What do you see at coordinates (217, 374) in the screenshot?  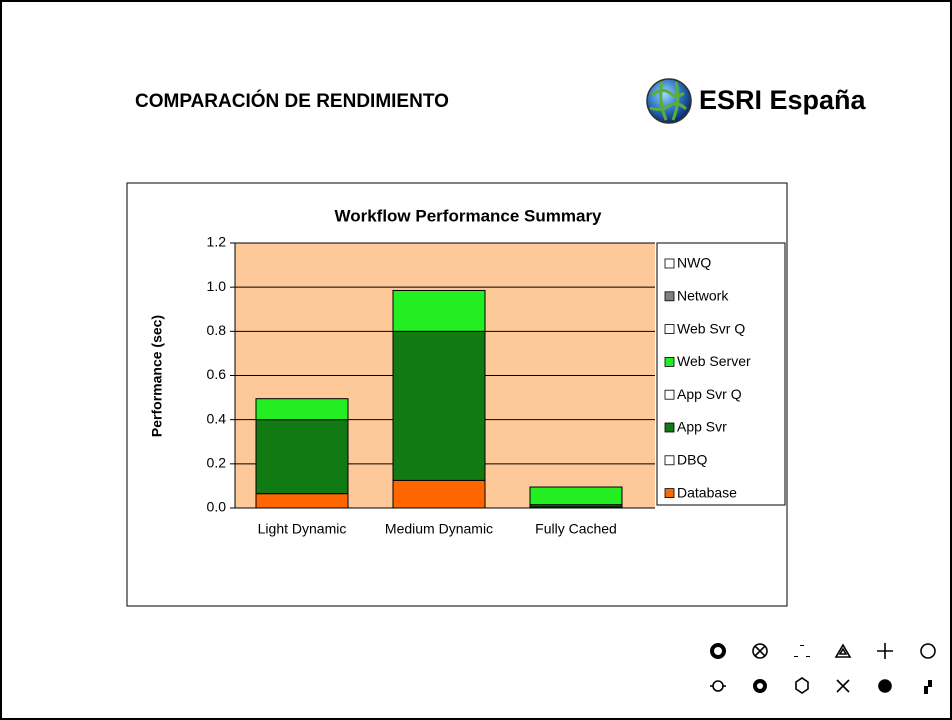 I see `y-tick-label: 0.6` at bounding box center [217, 374].